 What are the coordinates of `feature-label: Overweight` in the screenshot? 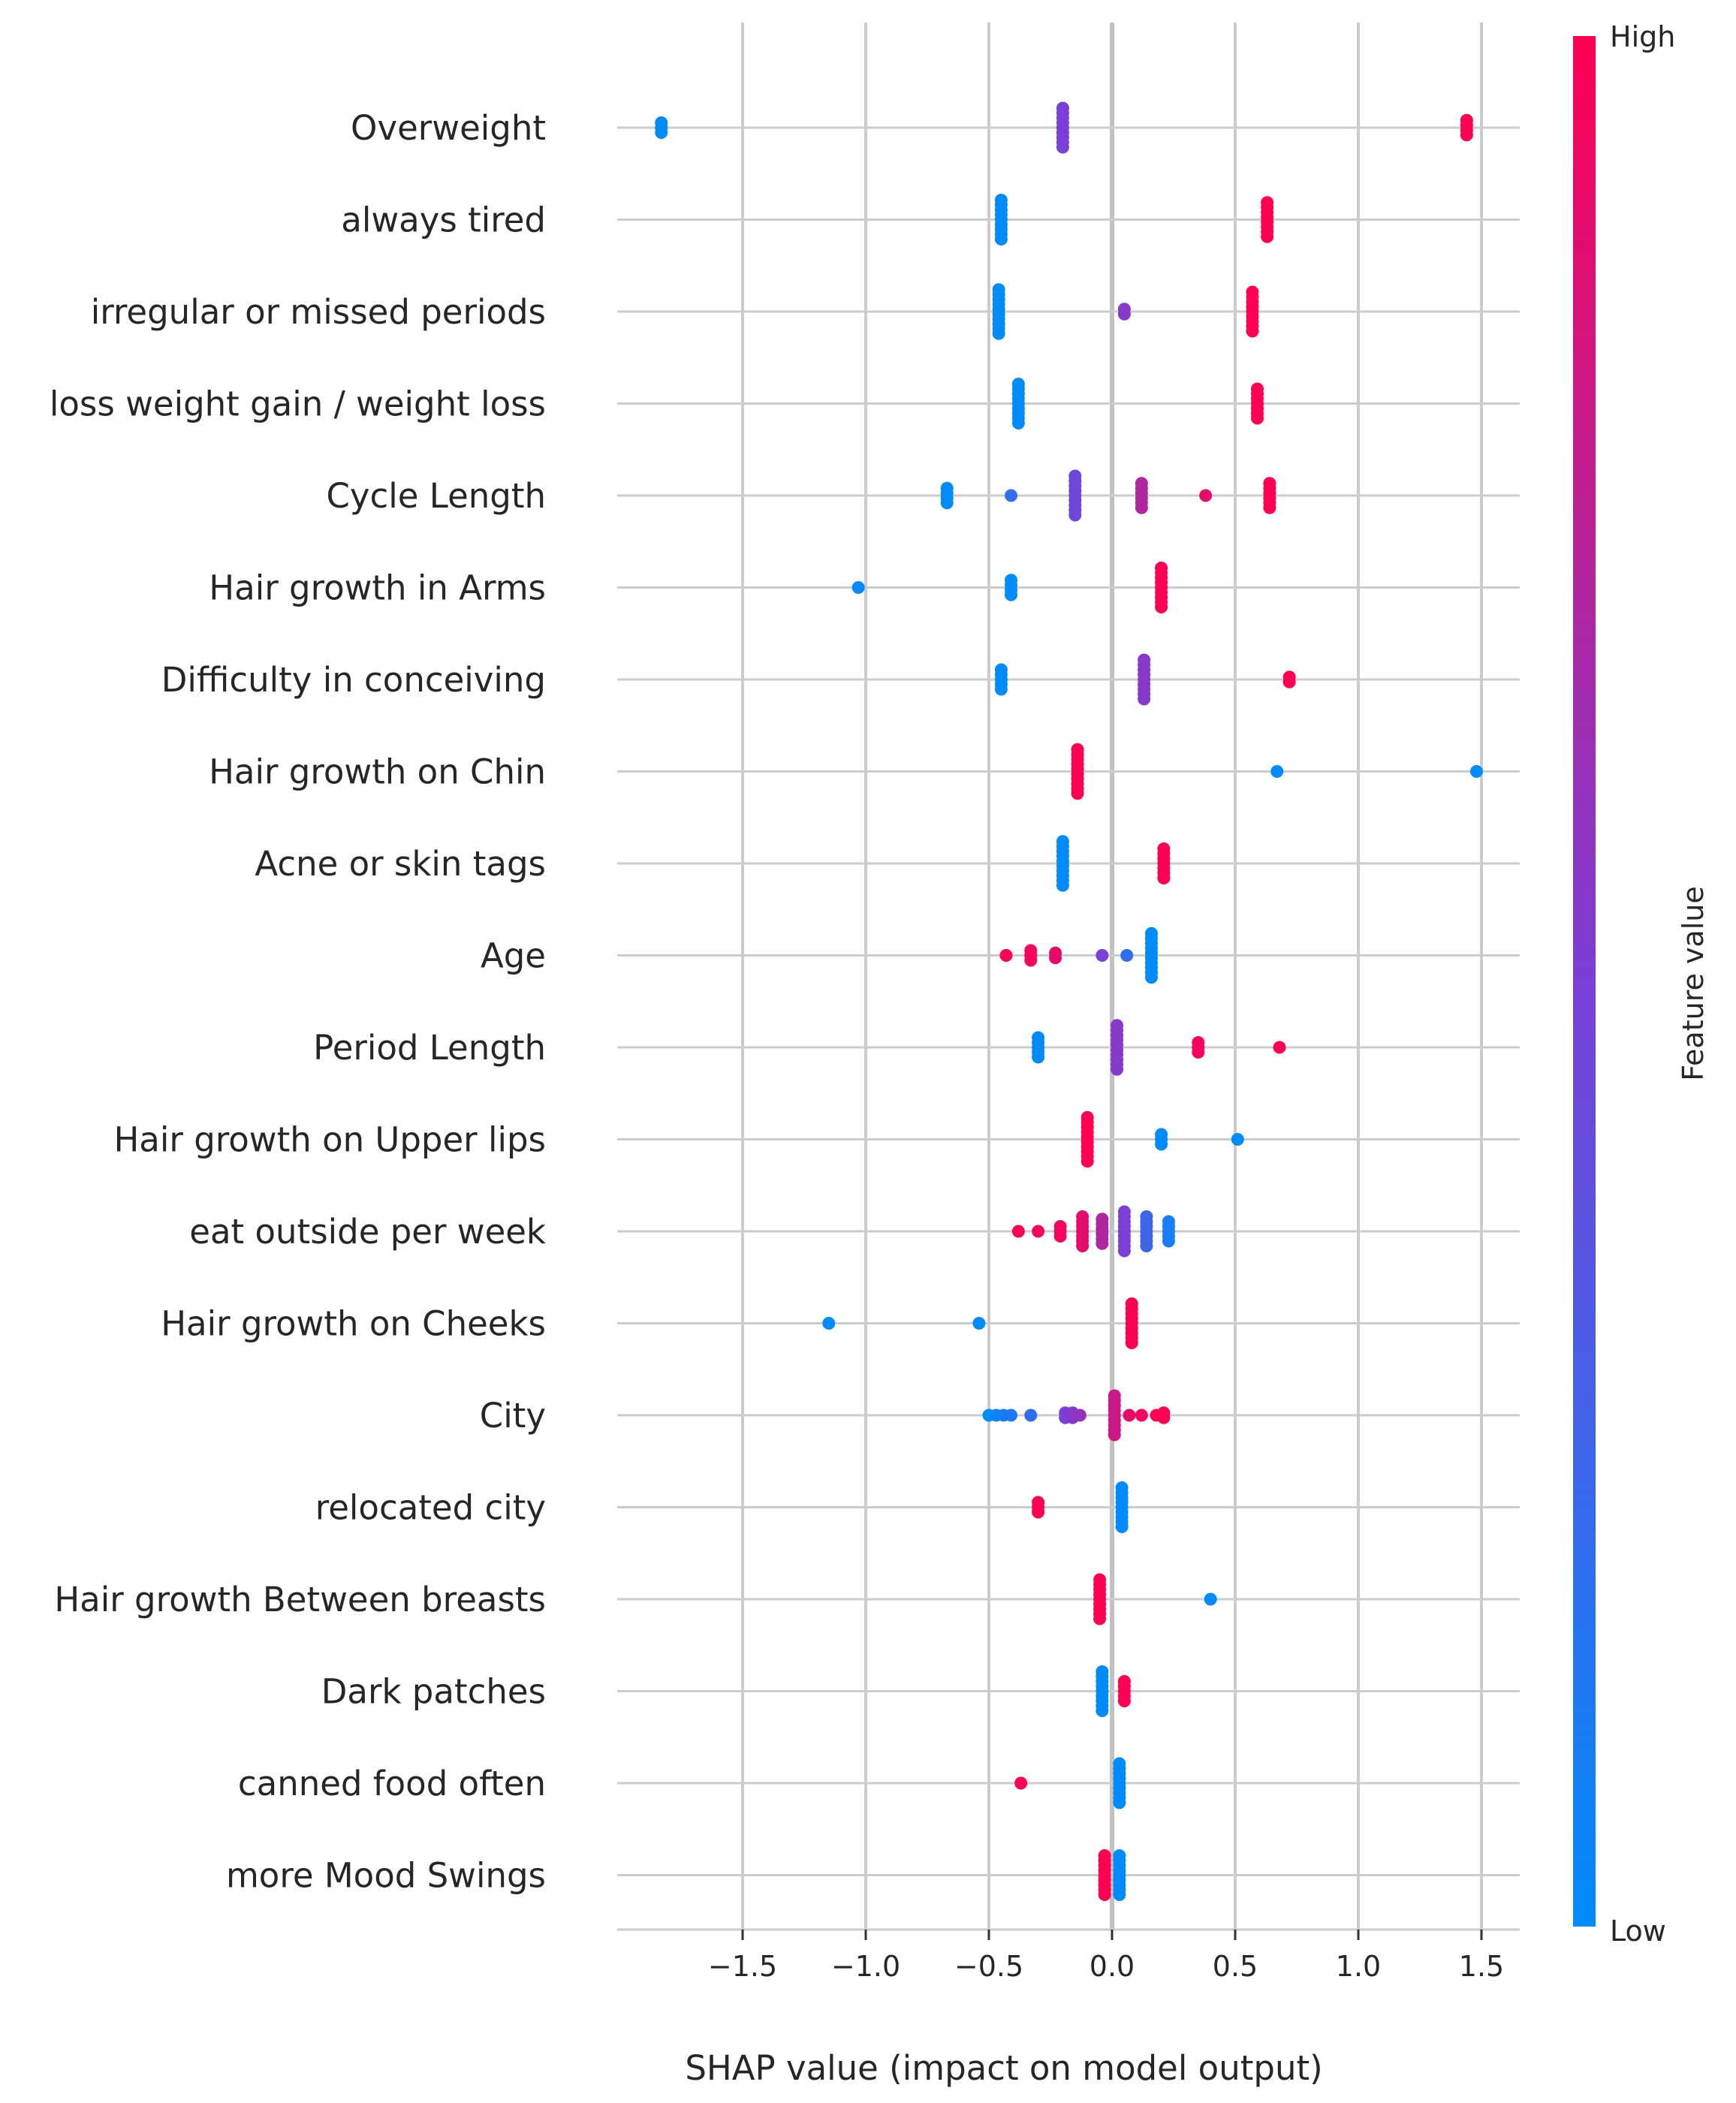 It's located at (448, 128).